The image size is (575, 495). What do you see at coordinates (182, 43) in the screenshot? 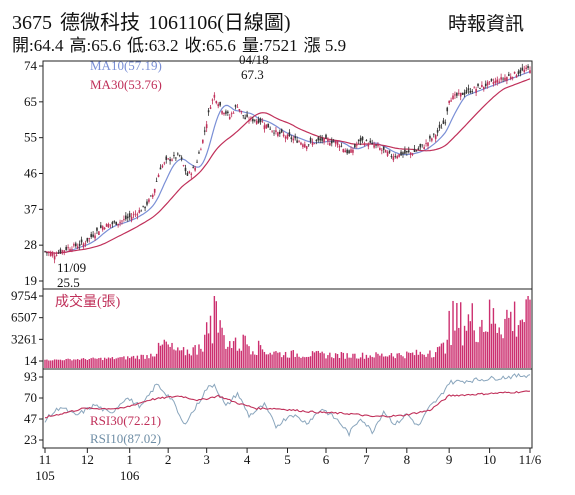
I see `quote-line: 開:64.4 高:65.6 低:63.2 收:65.6 量:7521 漲 5.9` at bounding box center [182, 43].